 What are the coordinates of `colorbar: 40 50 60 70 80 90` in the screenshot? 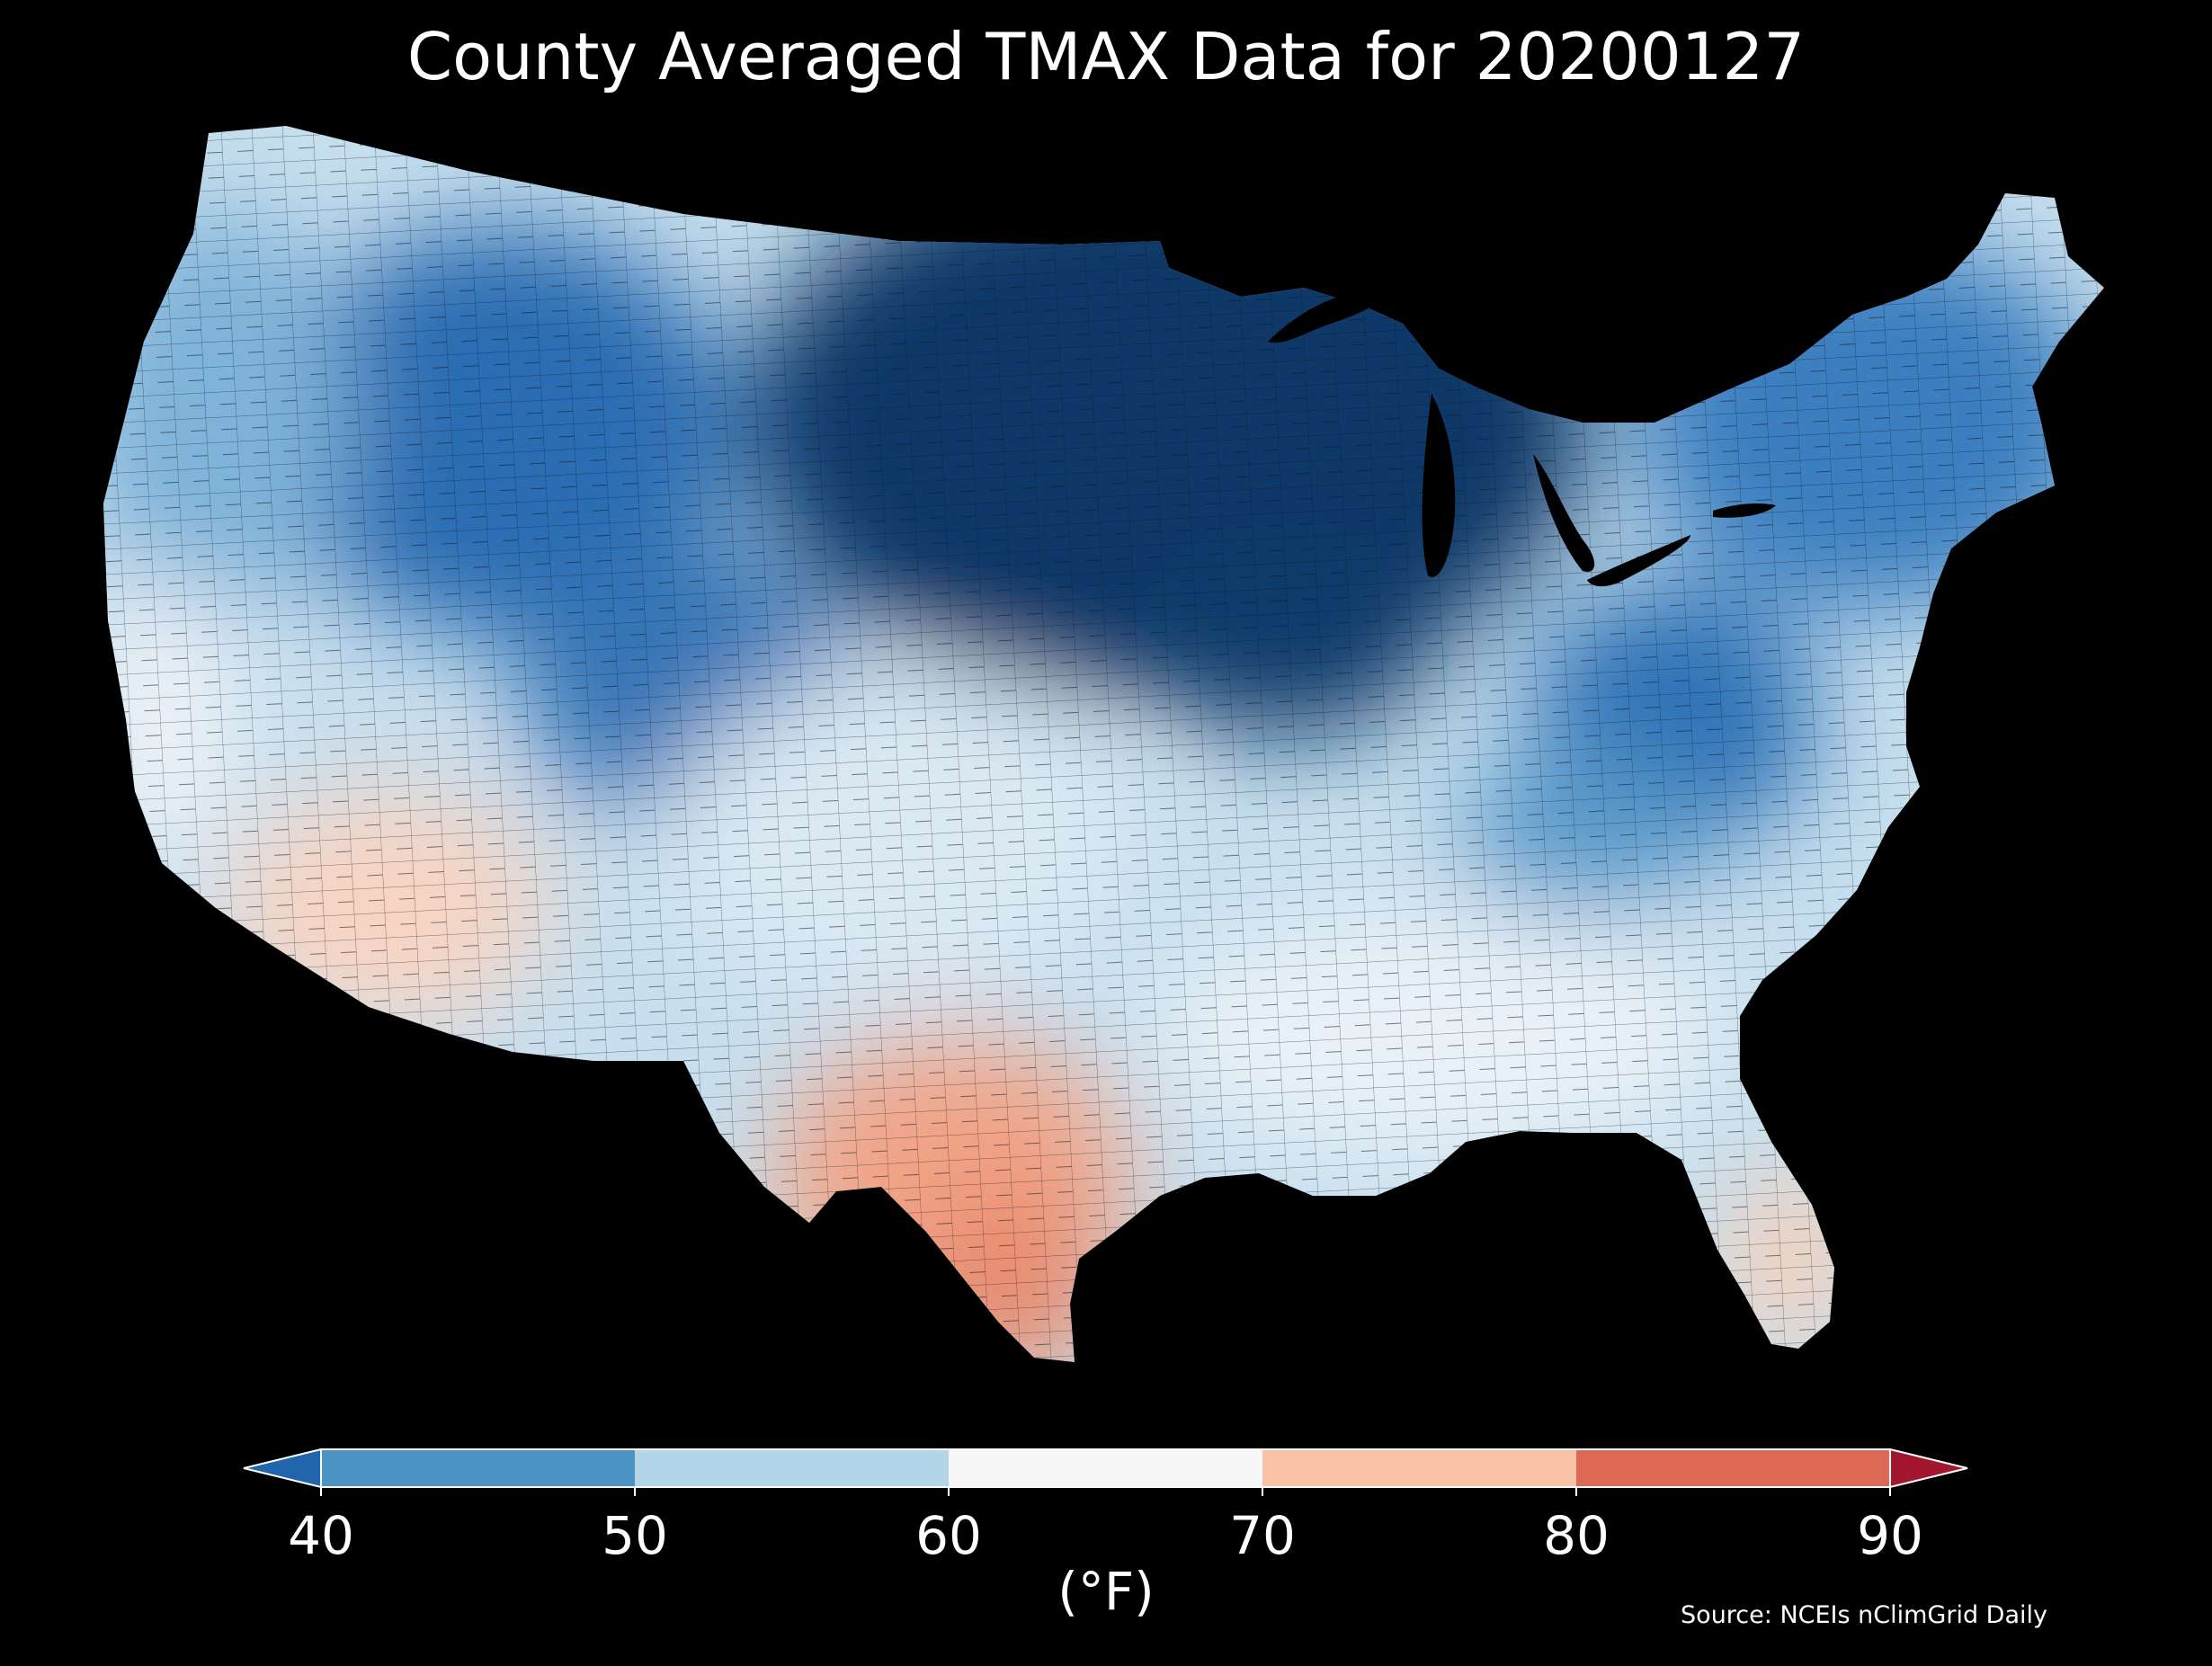 It's located at (1105, 1507).